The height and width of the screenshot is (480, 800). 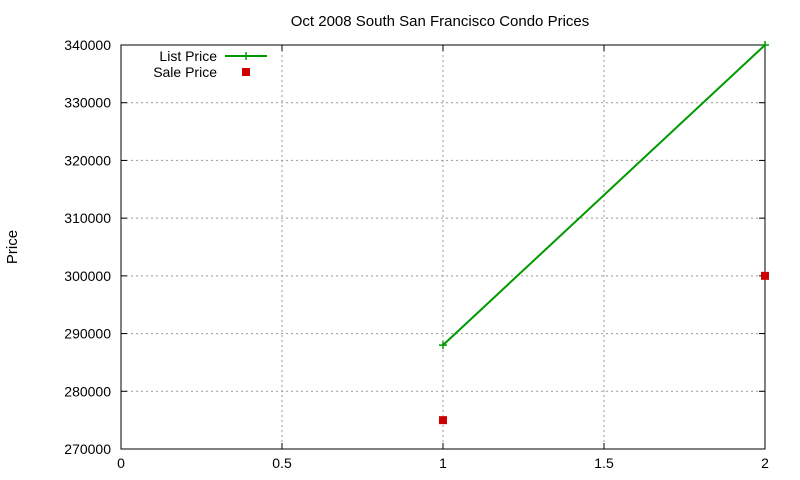 I want to click on legend-item: Sale Price, so click(x=201, y=72).